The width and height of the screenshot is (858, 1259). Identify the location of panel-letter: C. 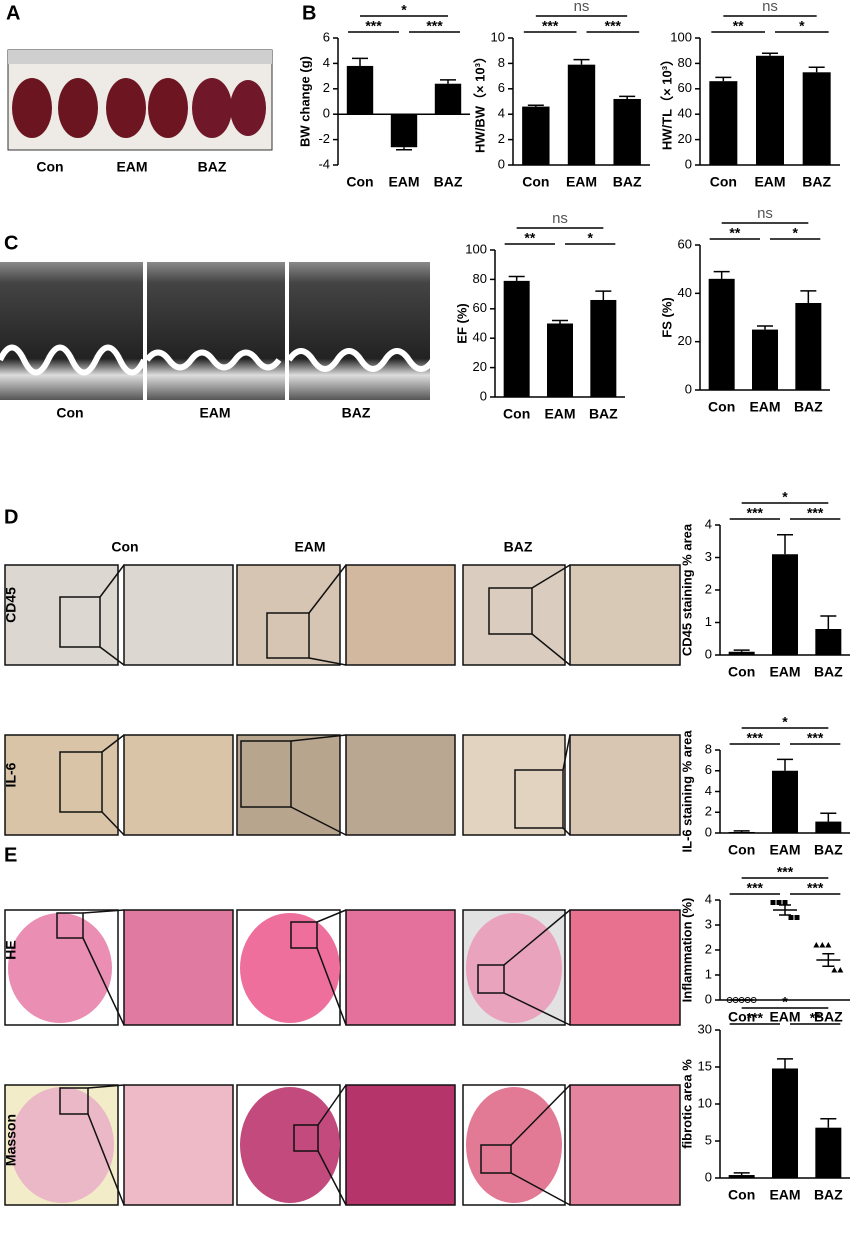
(11, 243).